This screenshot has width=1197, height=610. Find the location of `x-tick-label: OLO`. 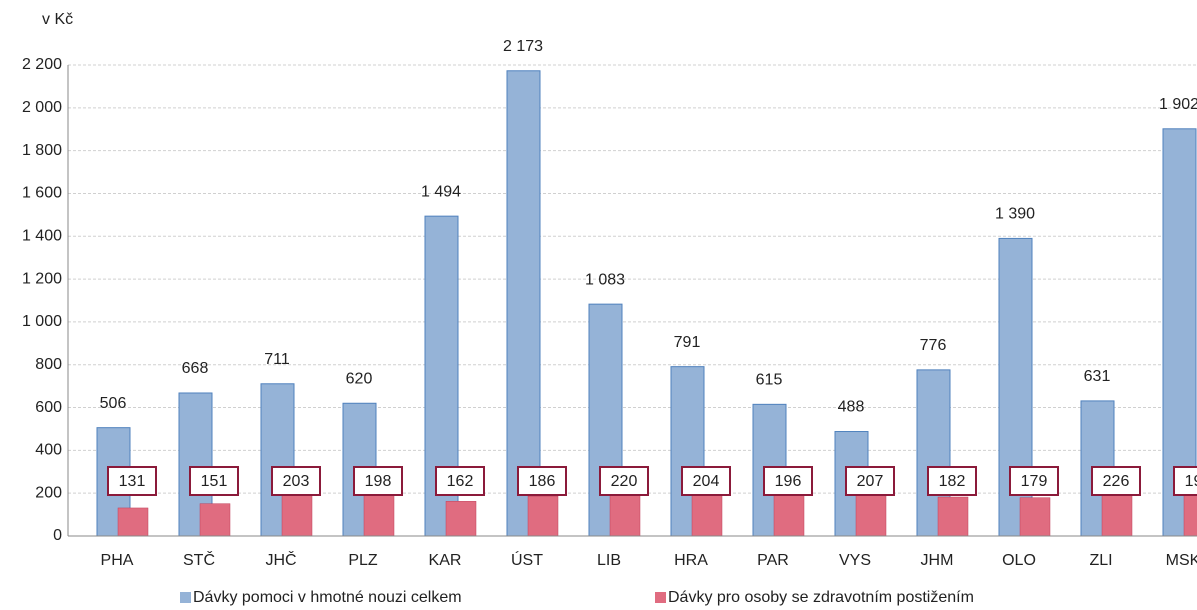

x-tick-label: OLO is located at coordinates (1019, 560).